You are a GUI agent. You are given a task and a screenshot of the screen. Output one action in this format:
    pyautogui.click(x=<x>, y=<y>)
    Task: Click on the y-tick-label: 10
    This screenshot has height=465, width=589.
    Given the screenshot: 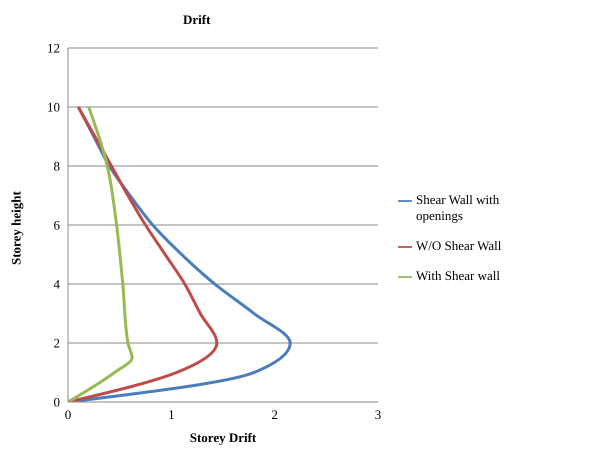 What is the action you would take?
    pyautogui.click(x=53, y=107)
    